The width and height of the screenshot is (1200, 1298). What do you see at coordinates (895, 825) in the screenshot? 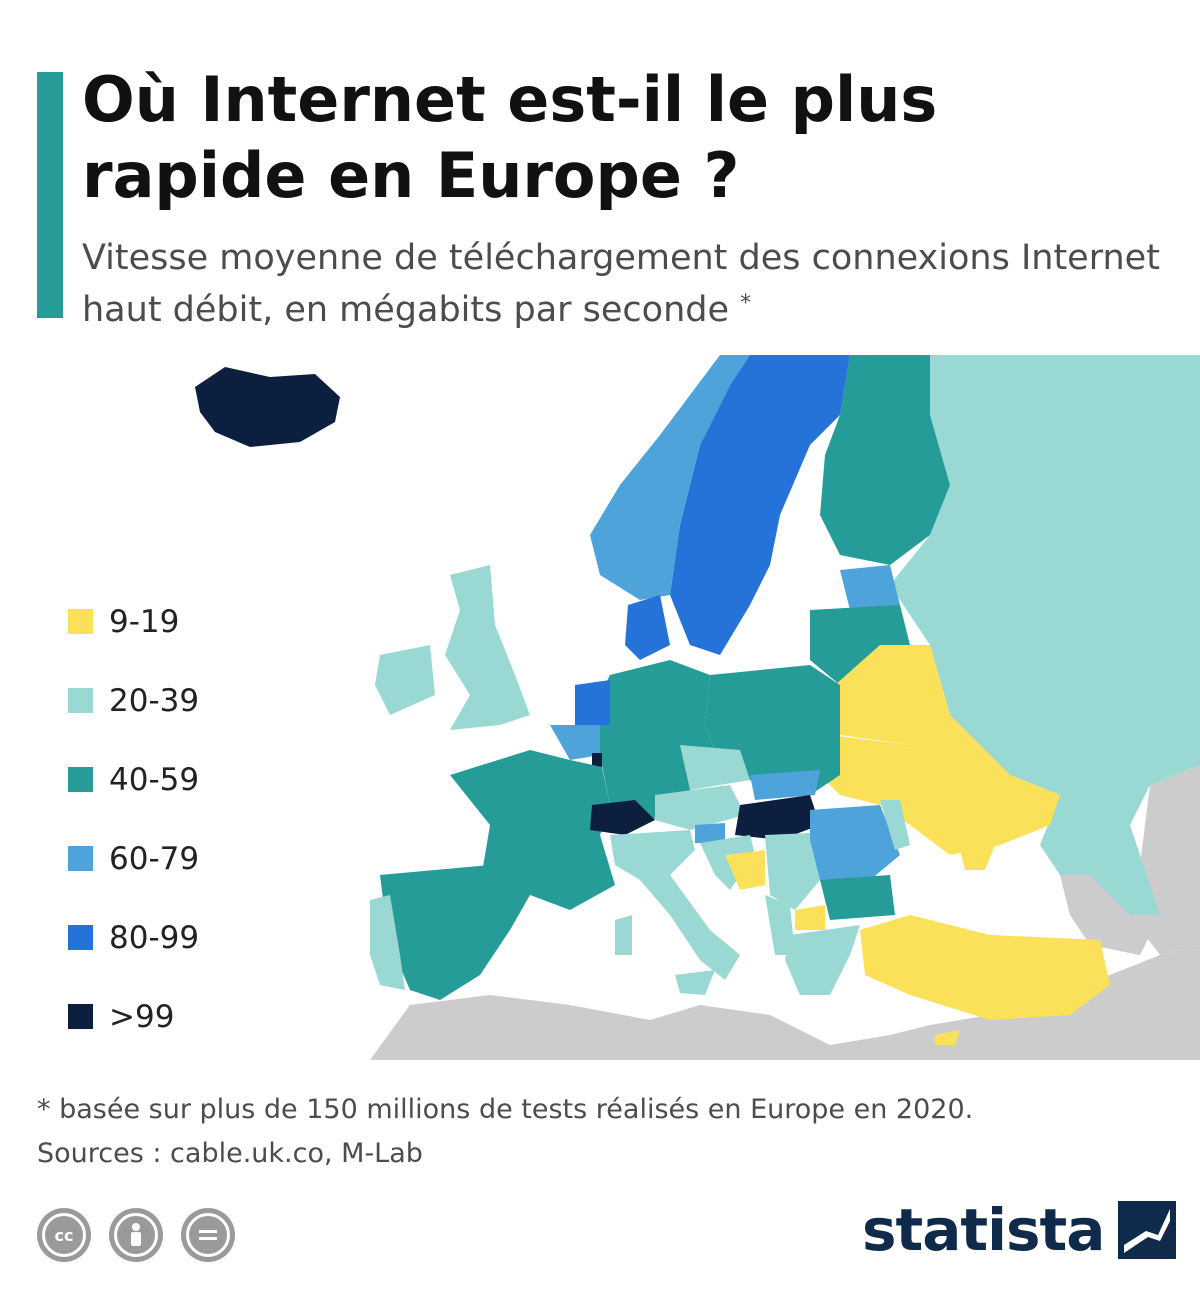
I see `map-region-moldova` at bounding box center [895, 825].